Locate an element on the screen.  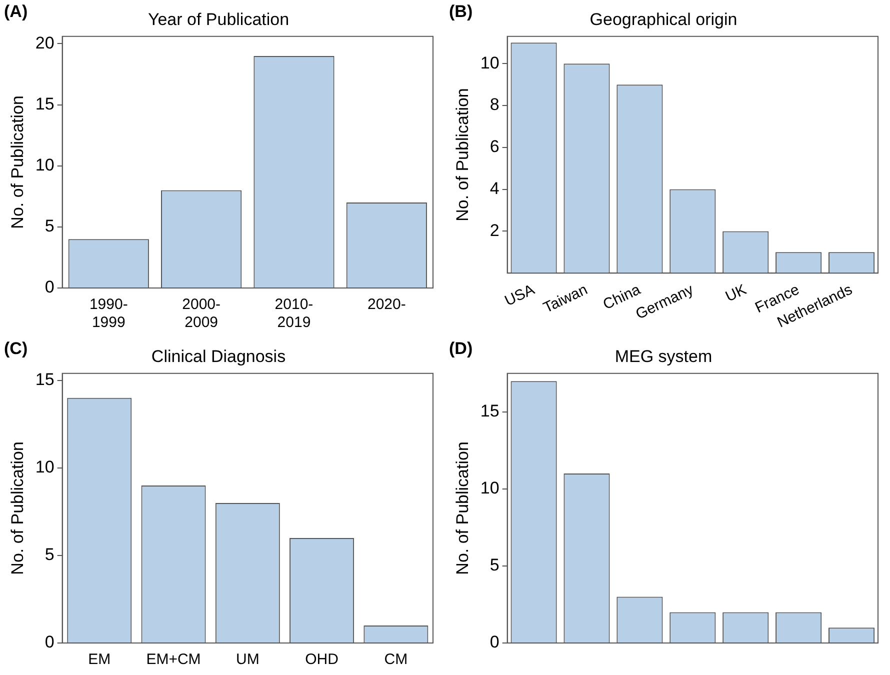
y-tick-label: 8 is located at coordinates (495, 104).